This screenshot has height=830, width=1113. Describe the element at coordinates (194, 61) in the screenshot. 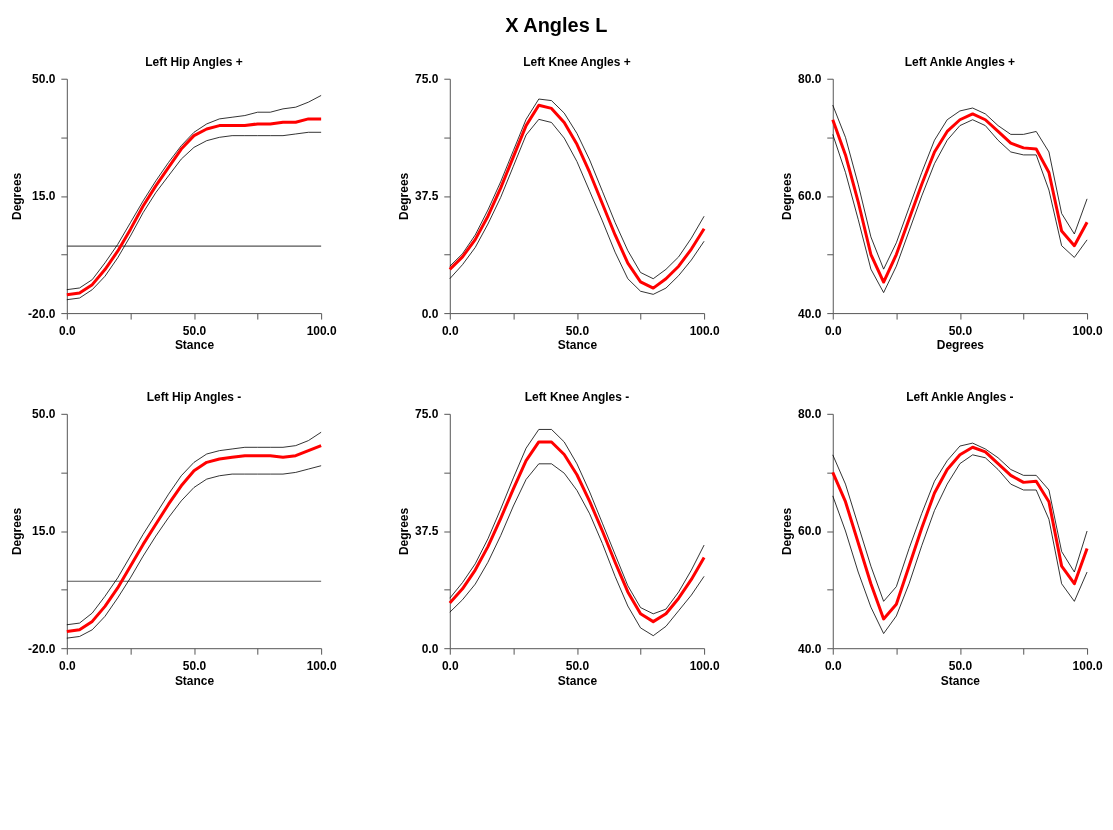

I see `chart-title: Left Hip Angles +` at that location.